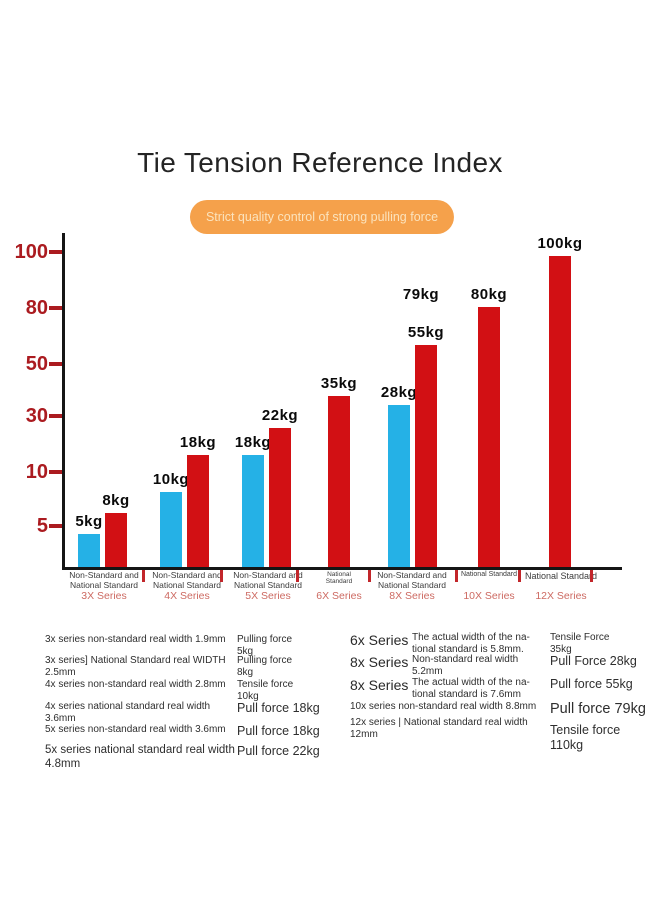 This screenshot has height=900, width=660. I want to click on bar-value-label-5x-blue: 18kg, so click(253, 442).